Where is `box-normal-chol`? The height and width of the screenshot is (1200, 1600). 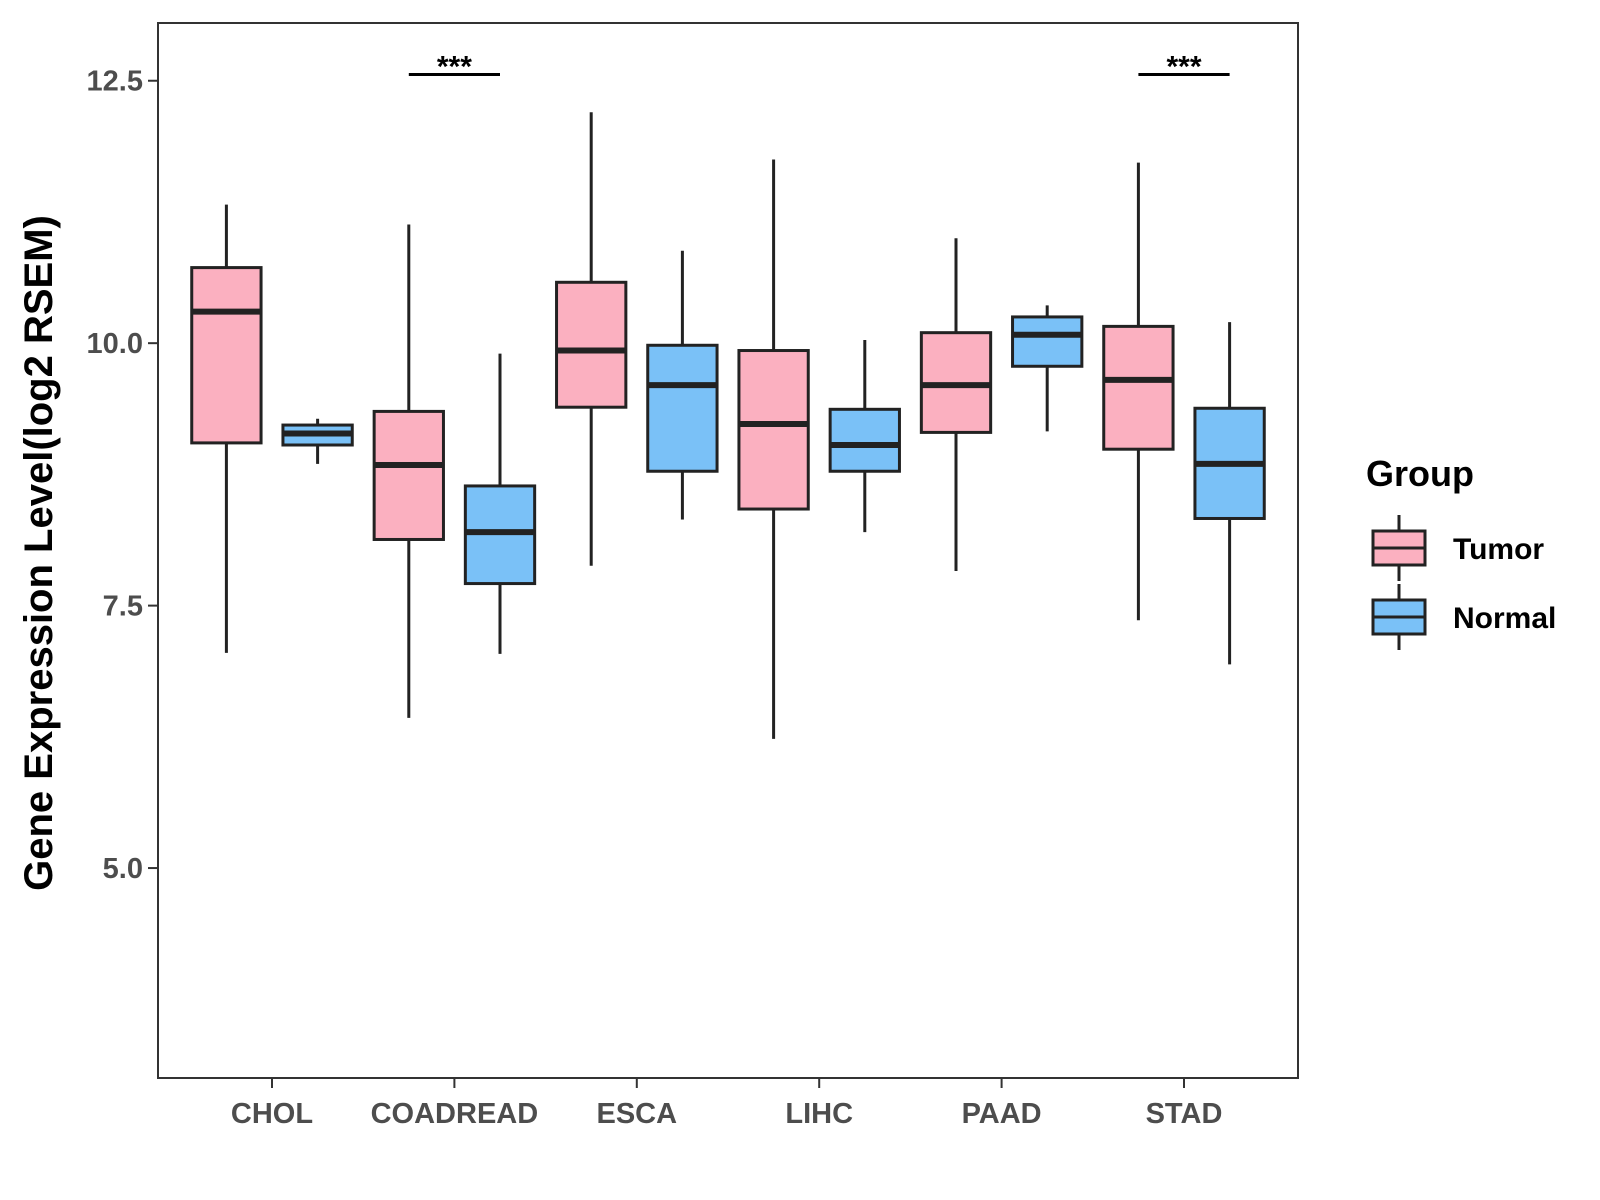
box-normal-chol is located at coordinates (317, 441).